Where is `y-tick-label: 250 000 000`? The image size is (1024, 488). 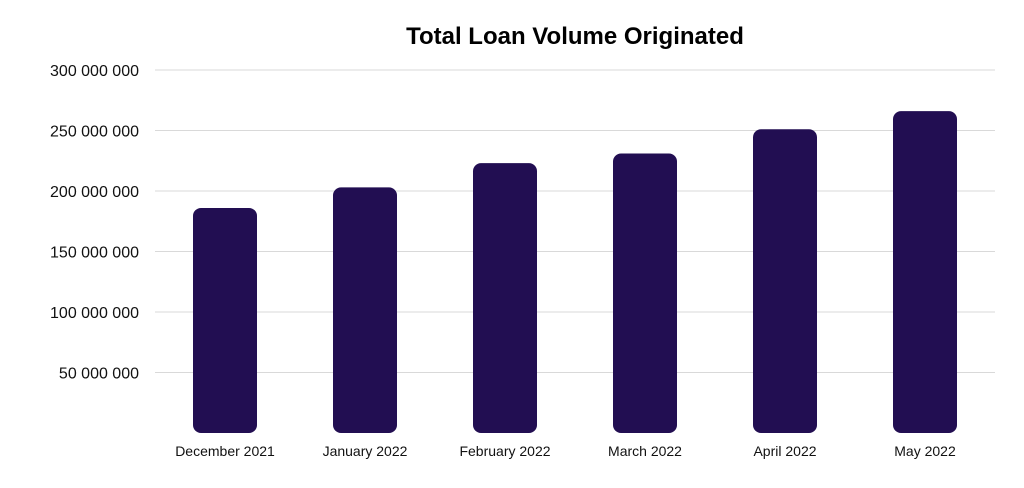
y-tick-label: 250 000 000 is located at coordinates (94, 132).